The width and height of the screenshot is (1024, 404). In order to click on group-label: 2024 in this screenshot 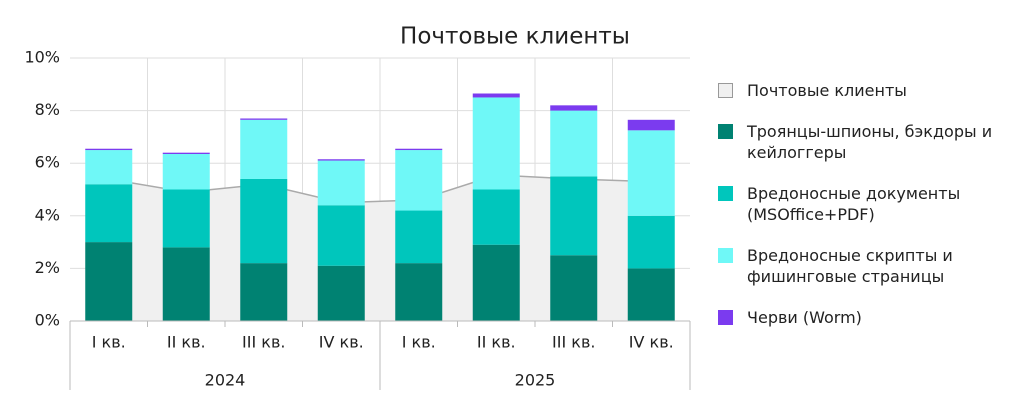, I will do `click(225, 380)`.